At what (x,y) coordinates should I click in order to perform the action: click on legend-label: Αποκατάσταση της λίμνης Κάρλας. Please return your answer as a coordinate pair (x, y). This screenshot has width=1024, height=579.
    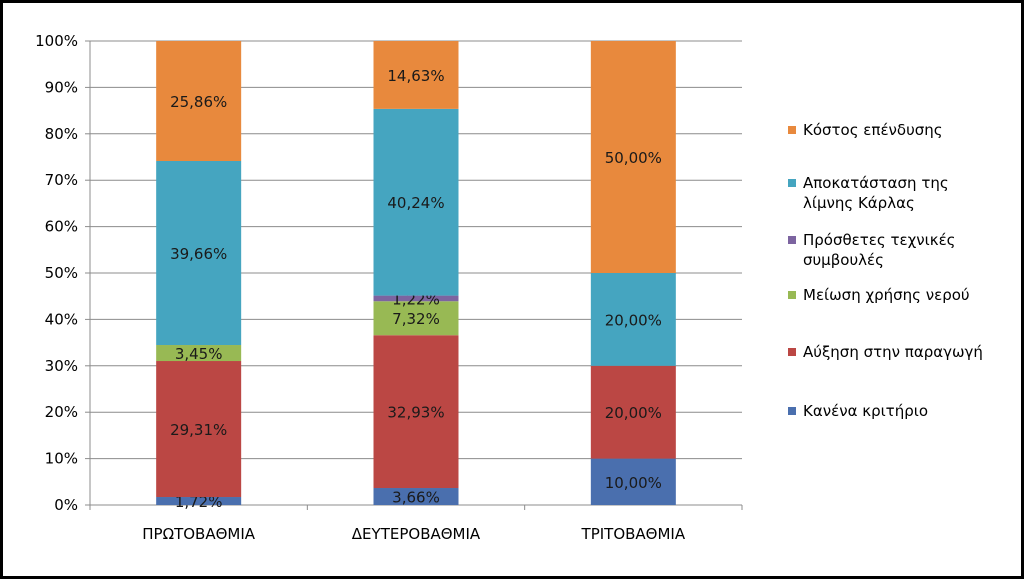
    Looking at the image, I should click on (876, 193).